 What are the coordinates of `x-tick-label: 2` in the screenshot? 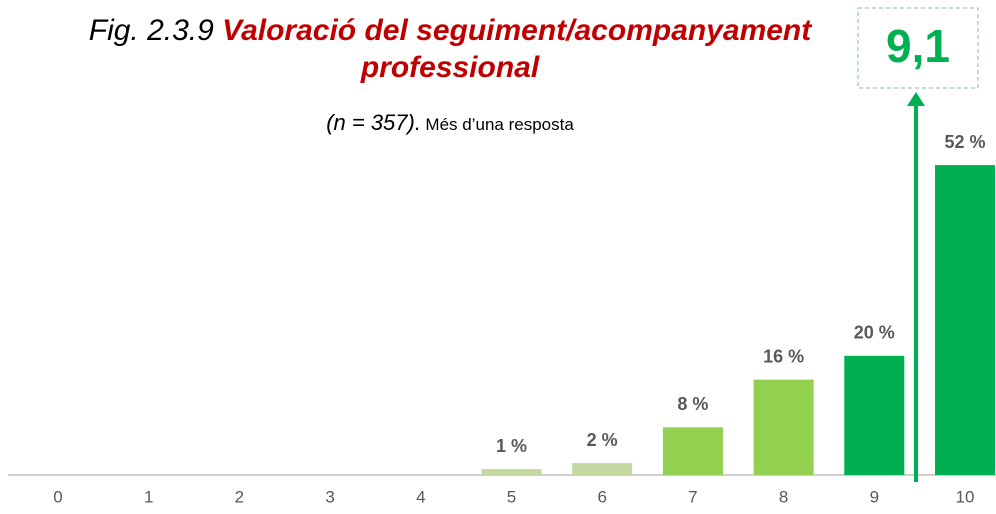 It's located at (239, 496).